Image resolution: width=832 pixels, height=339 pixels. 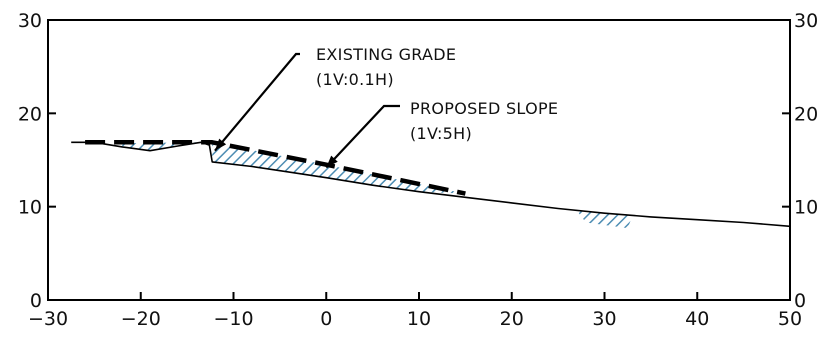 I want to click on x-tick-label: 50, so click(x=790, y=319).